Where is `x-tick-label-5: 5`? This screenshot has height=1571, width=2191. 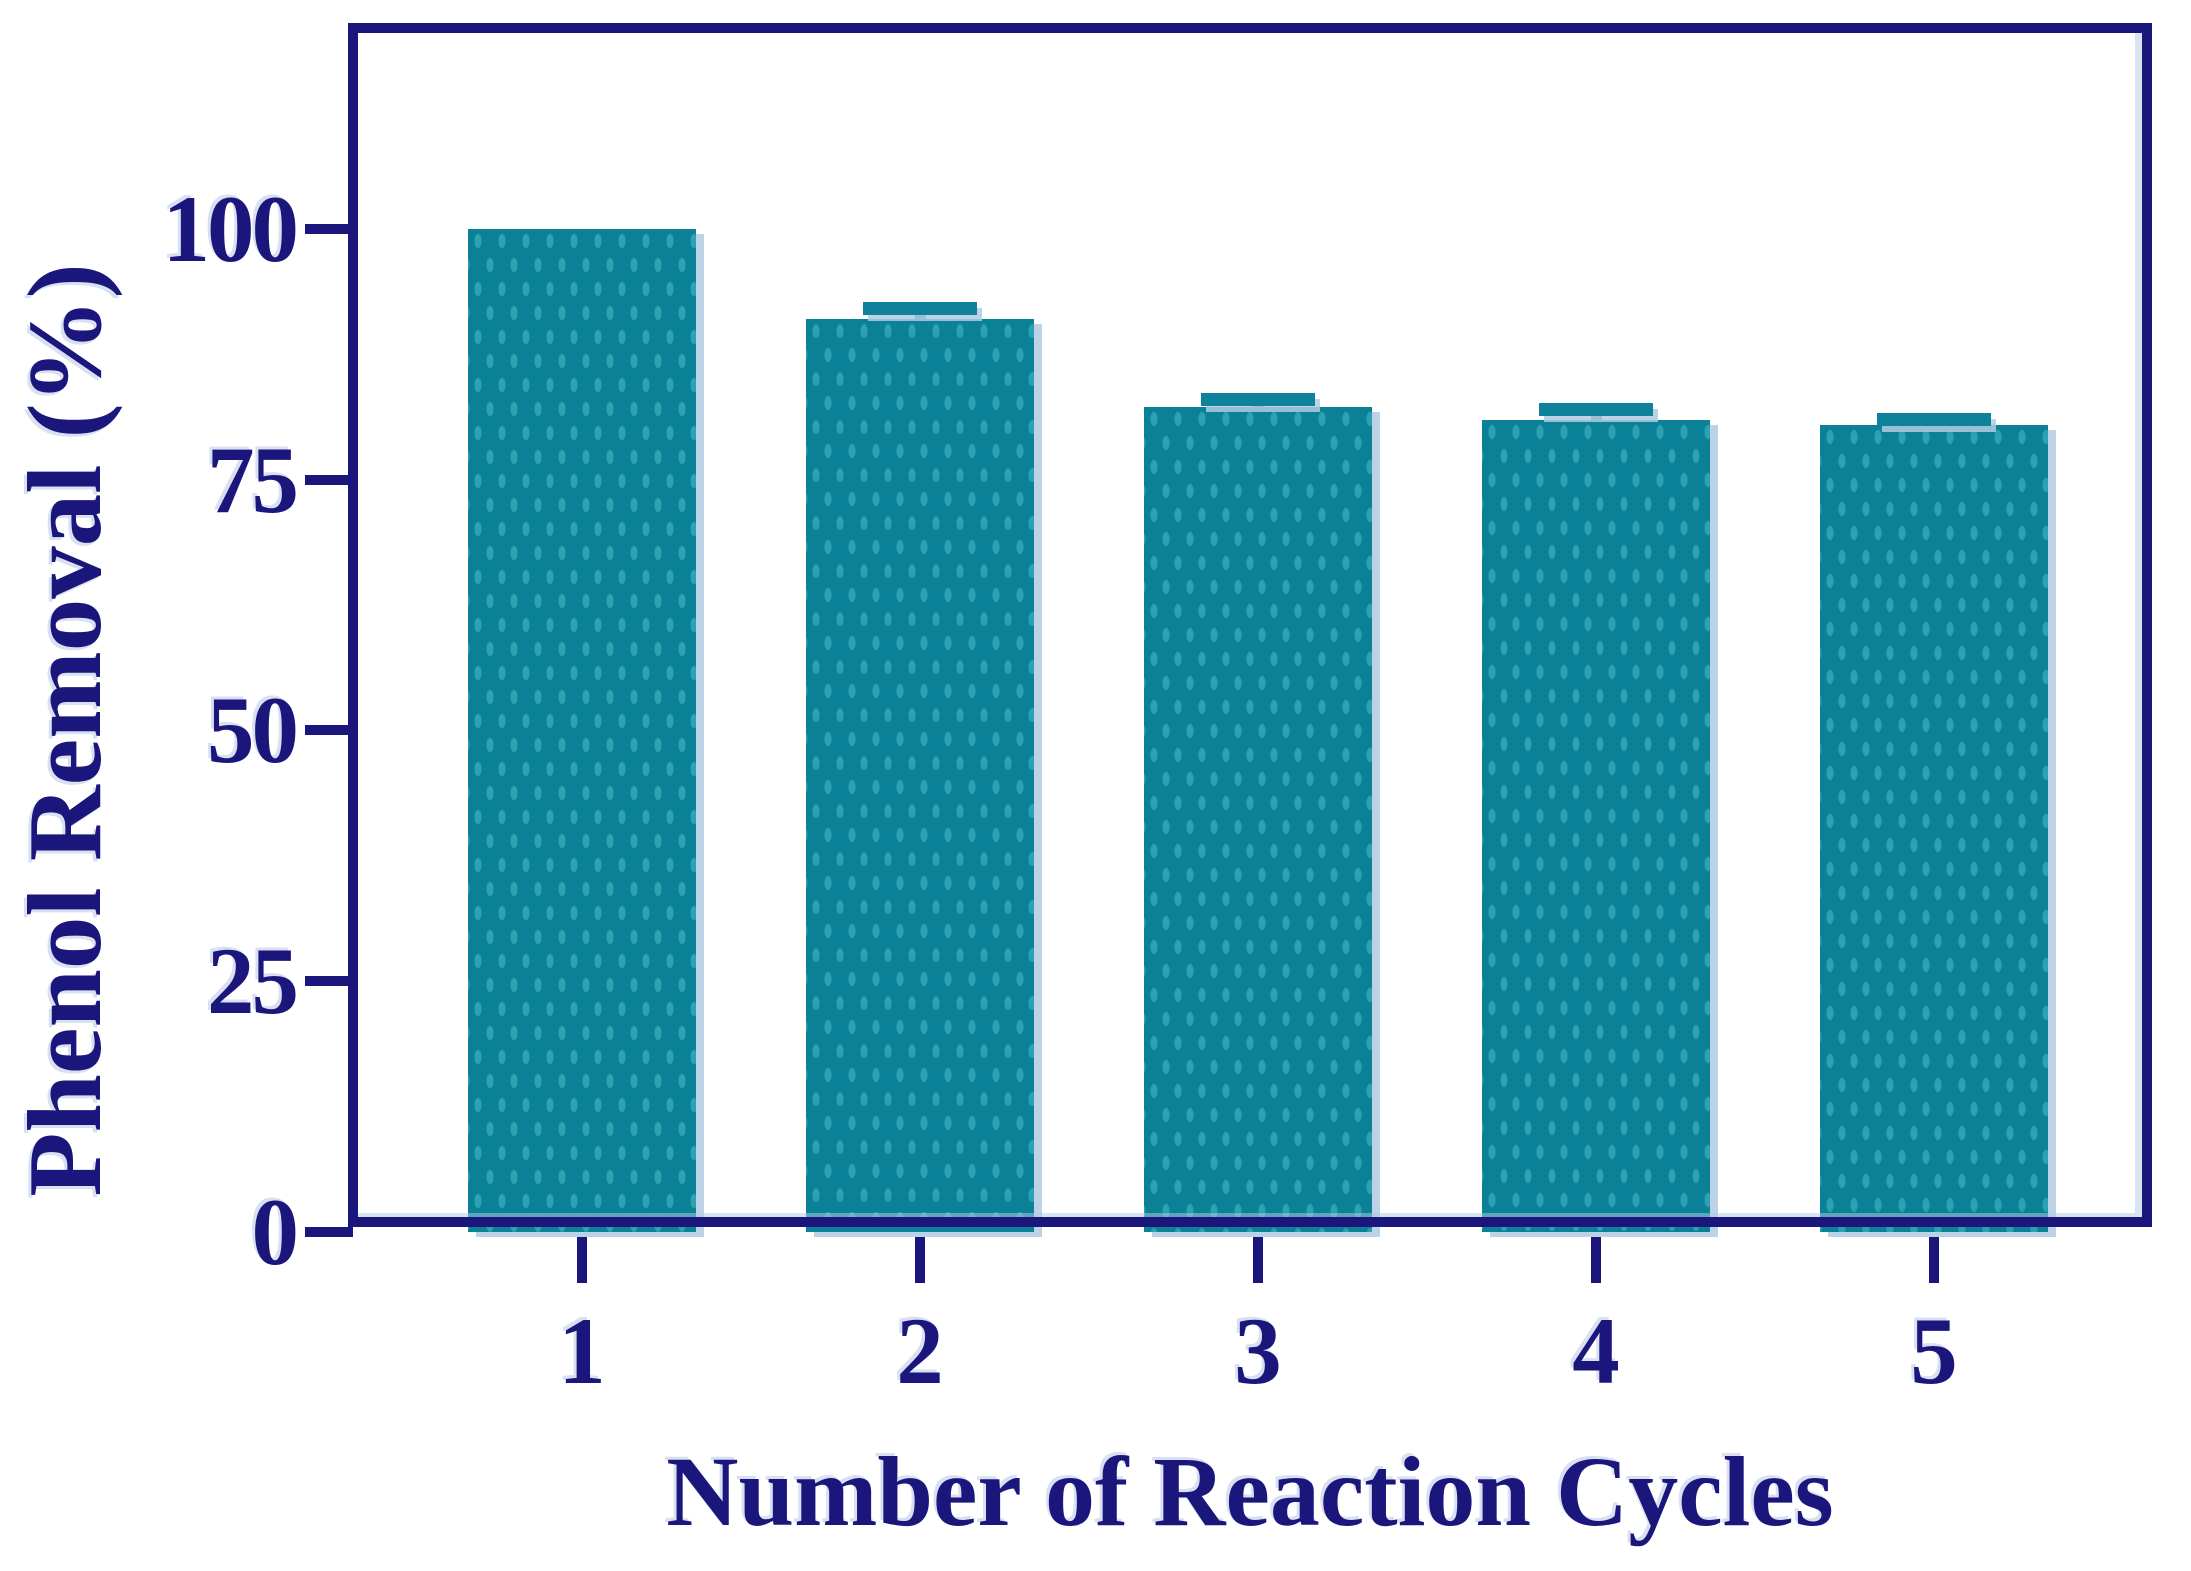 x-tick-label-5: 5 is located at coordinates (1934, 1351).